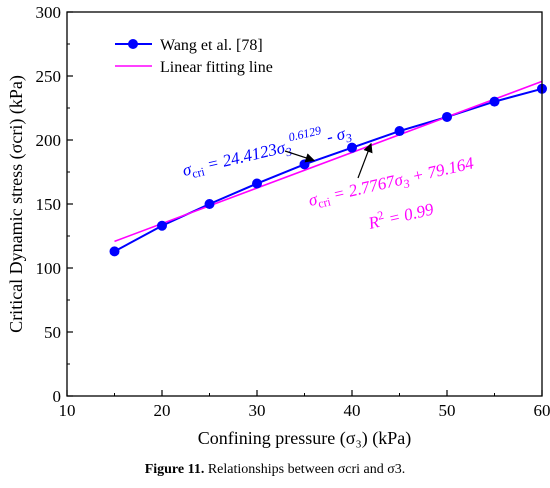 This screenshot has height=488, width=550. I want to click on x-axis-title: Confining pressure (σ₃) (kPa), so click(304, 438).